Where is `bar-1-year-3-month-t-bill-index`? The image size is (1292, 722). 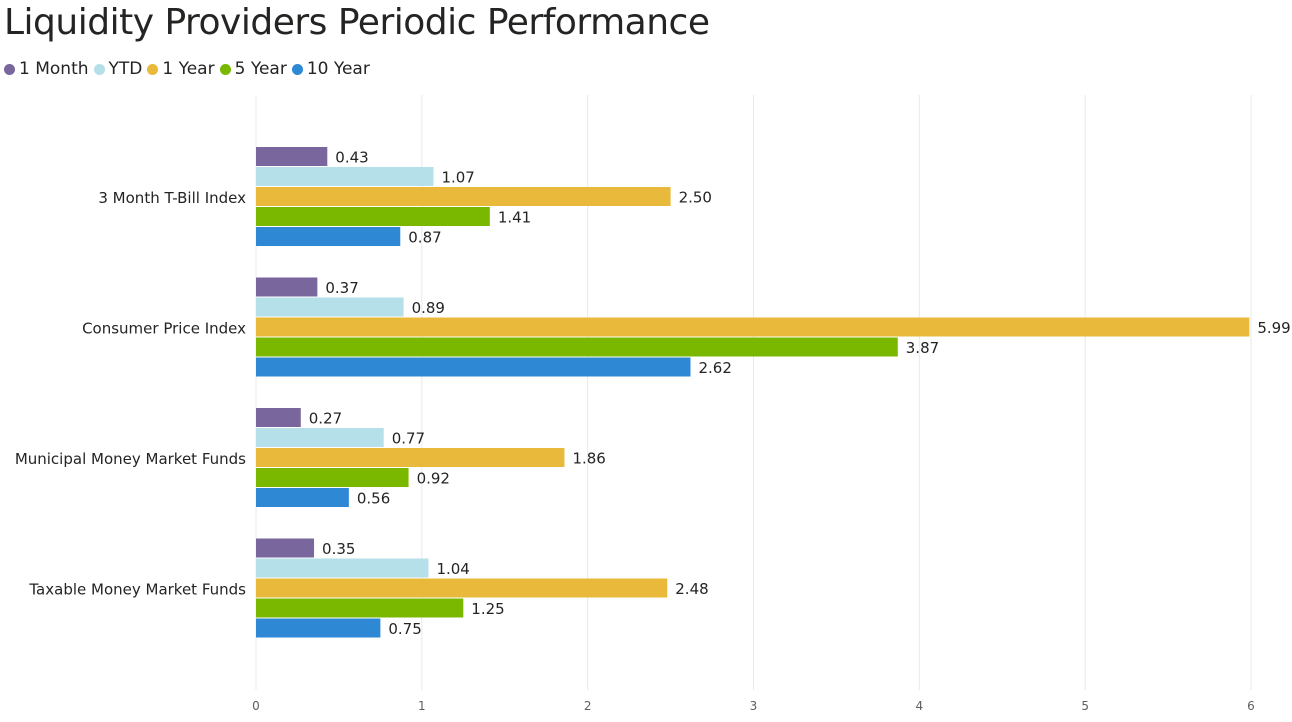 bar-1-year-3-month-t-bill-index is located at coordinates (463, 196).